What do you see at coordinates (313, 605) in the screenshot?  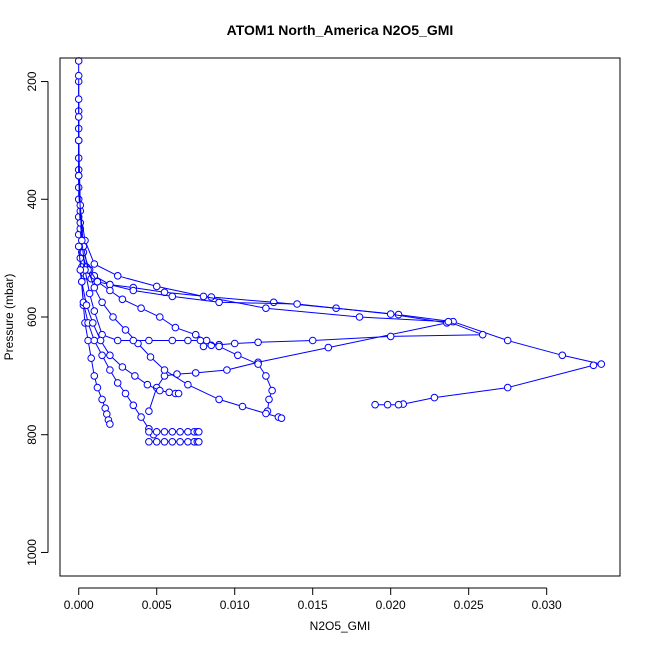 I see `x-tick-label: 0.015` at bounding box center [313, 605].